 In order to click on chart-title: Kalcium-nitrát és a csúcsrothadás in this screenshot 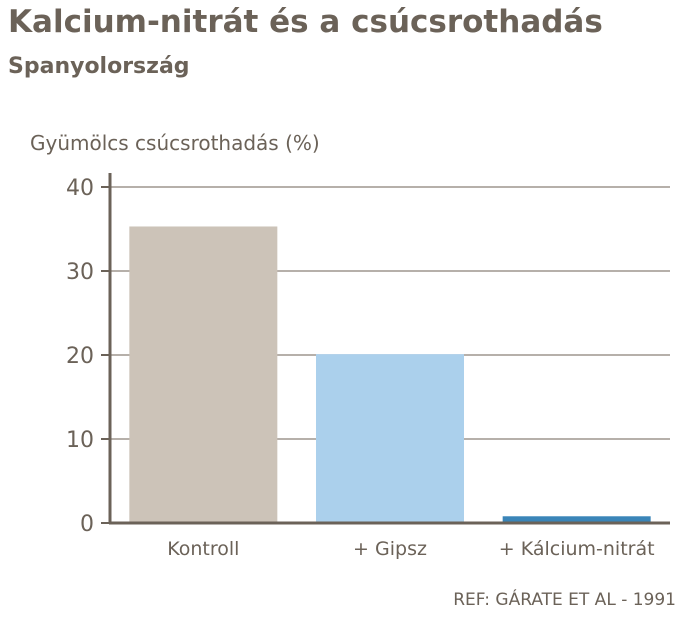, I will do `click(305, 22)`.